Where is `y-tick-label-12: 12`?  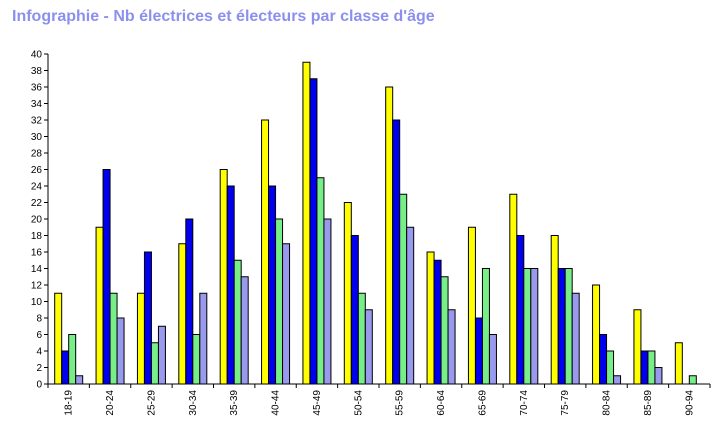 y-tick-label-12: 12 is located at coordinates (37, 286).